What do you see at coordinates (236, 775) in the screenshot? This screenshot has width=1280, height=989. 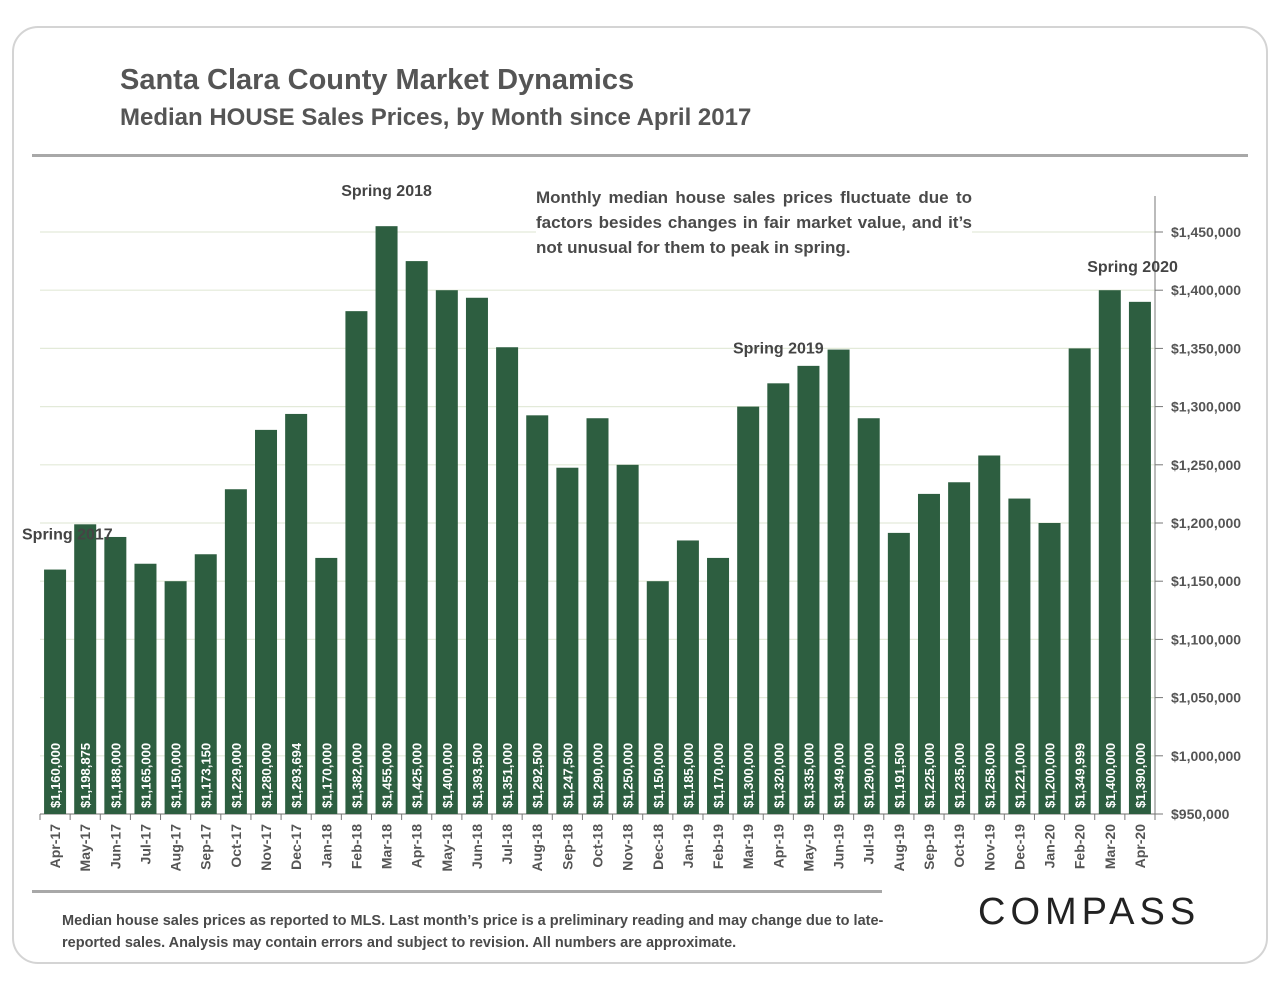 I see `bar-data-label: $1,229,000` at bounding box center [236, 775].